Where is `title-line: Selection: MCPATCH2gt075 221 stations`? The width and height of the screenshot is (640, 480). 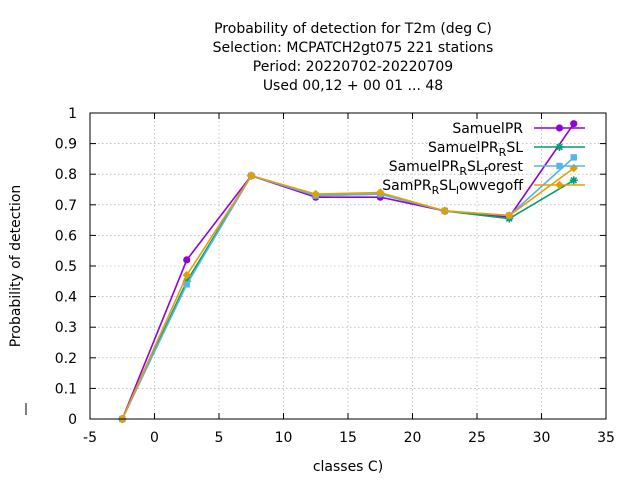
title-line: Selection: MCPATCH2gt075 221 stations is located at coordinates (353, 48).